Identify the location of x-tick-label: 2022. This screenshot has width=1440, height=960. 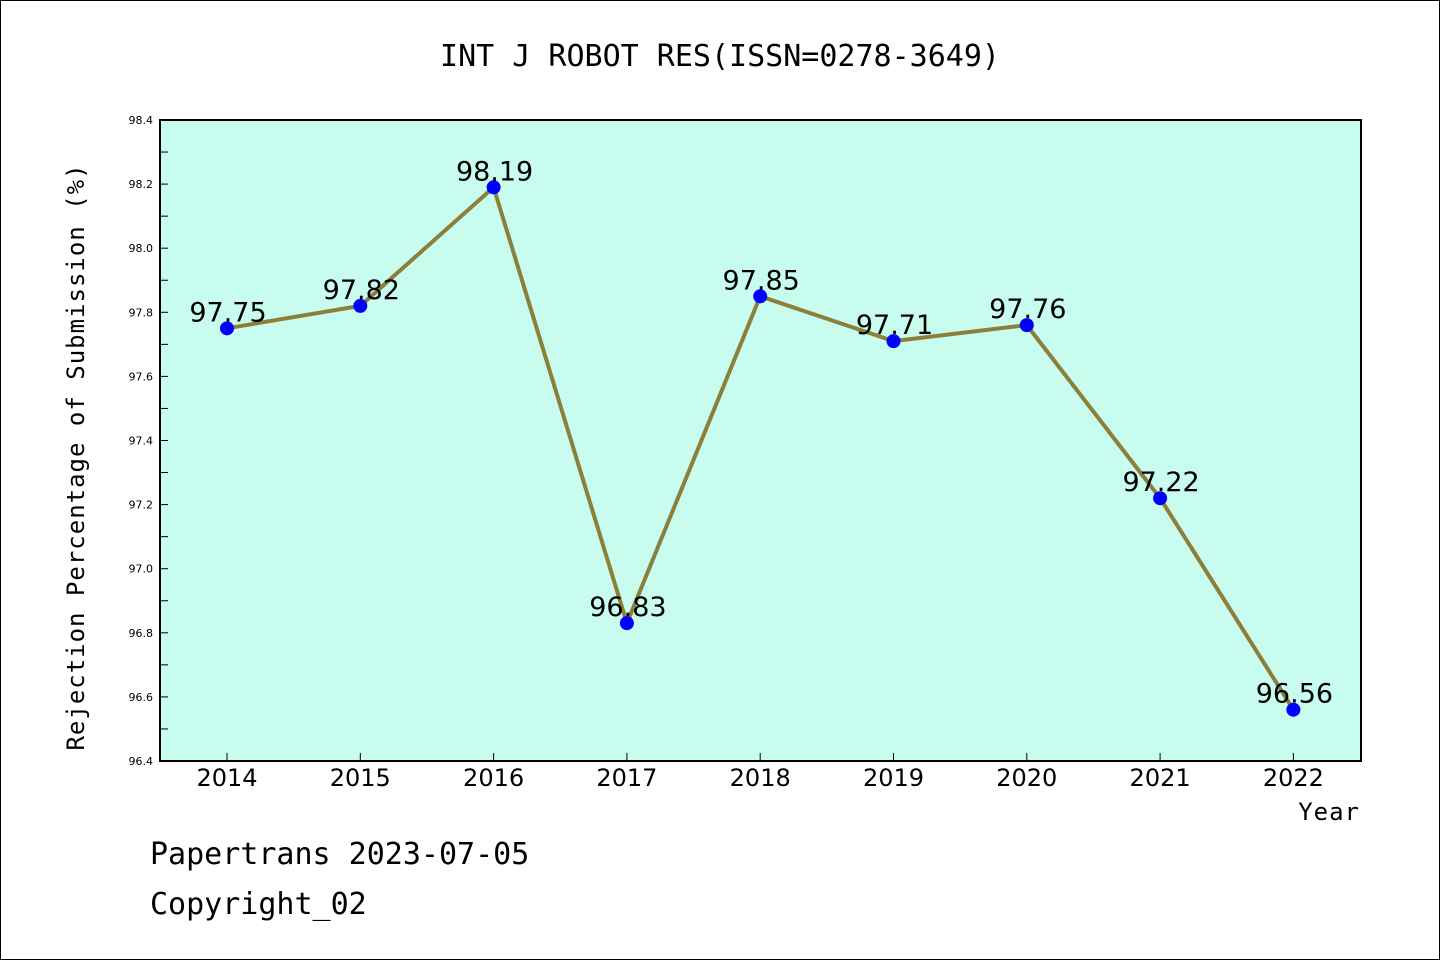
(1293, 778).